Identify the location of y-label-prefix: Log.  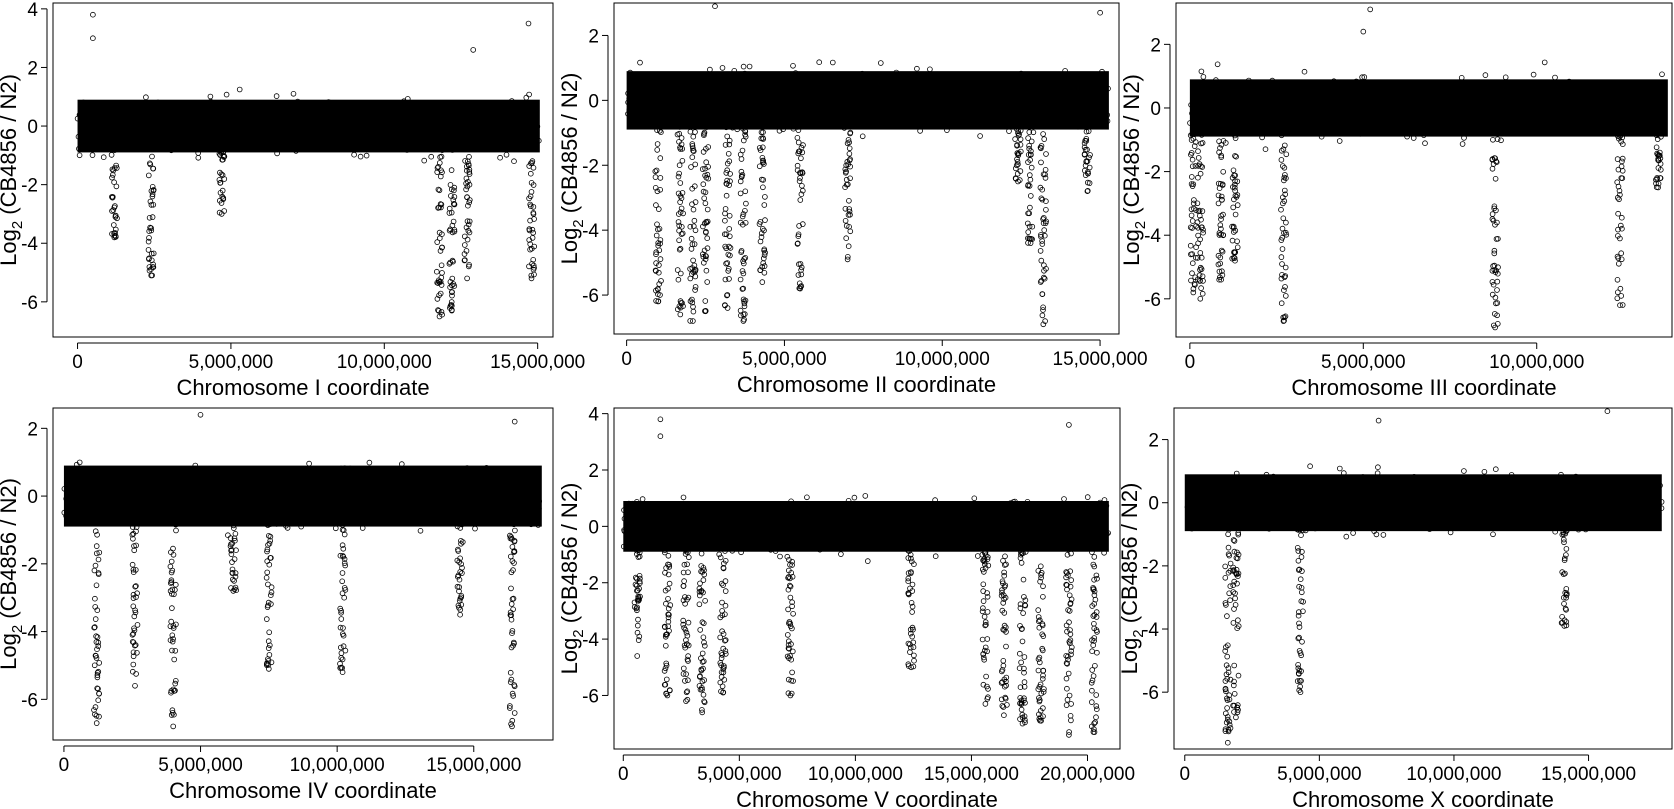
(10, 247).